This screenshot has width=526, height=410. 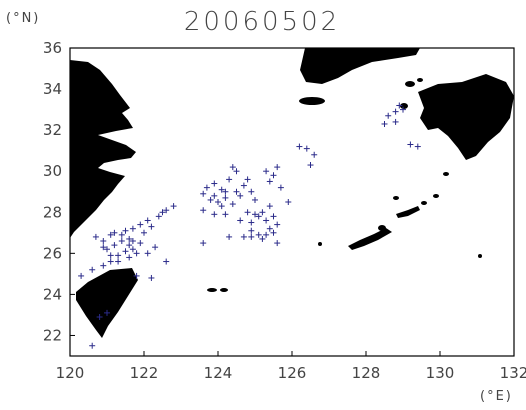 I want to click on land-island-k, so click(x=480, y=256).